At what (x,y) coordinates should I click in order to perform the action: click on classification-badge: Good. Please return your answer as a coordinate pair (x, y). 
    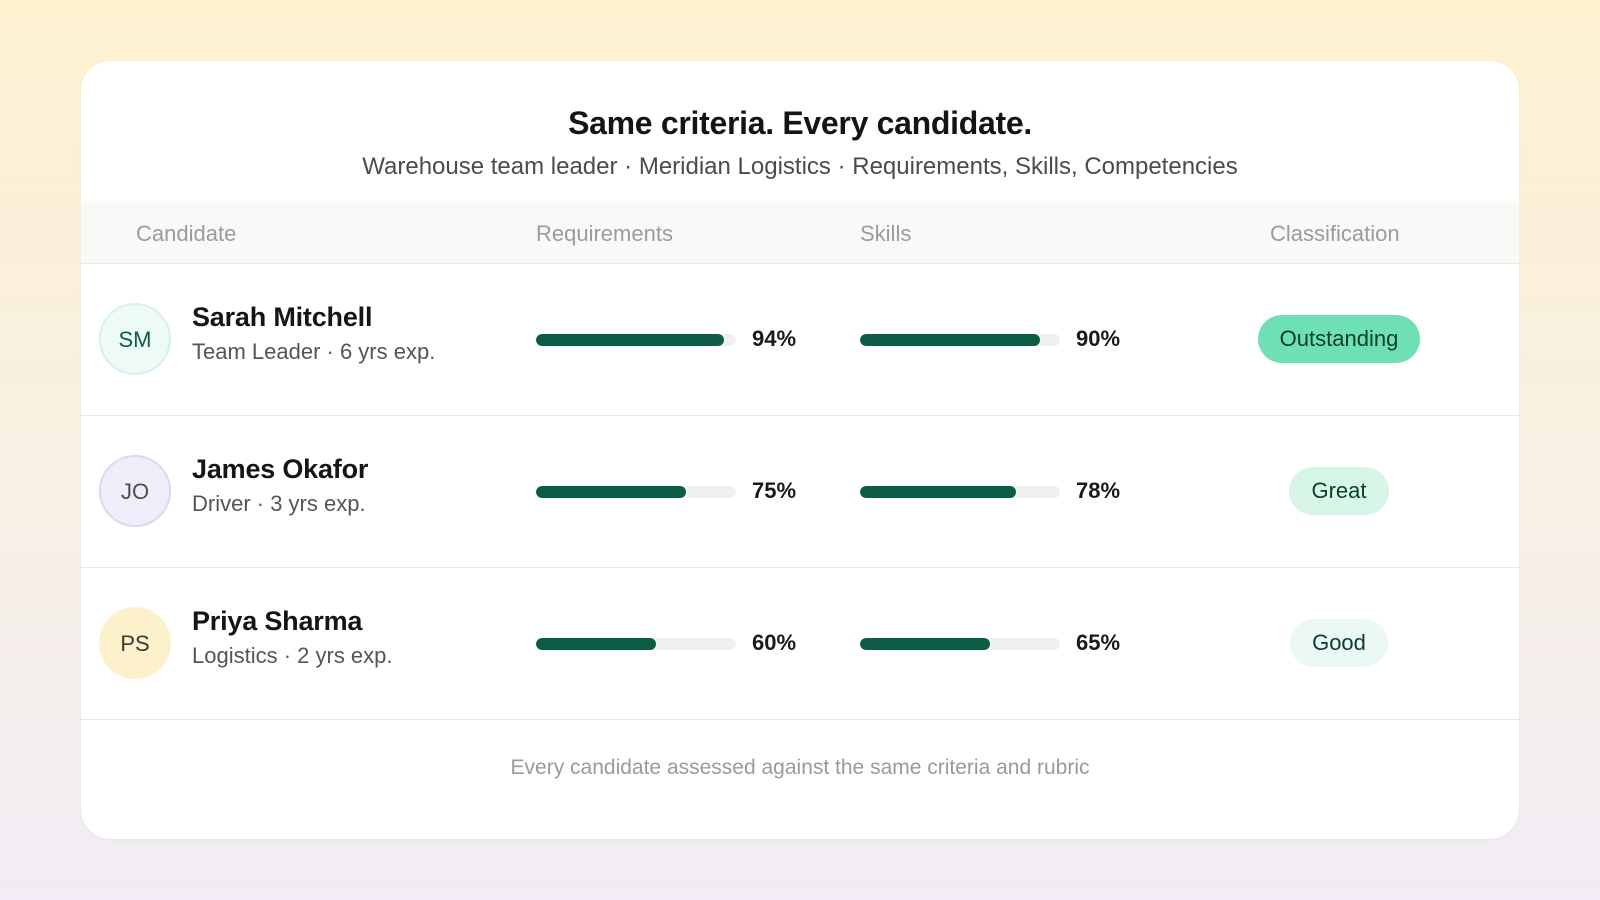
    Looking at the image, I should click on (1339, 643).